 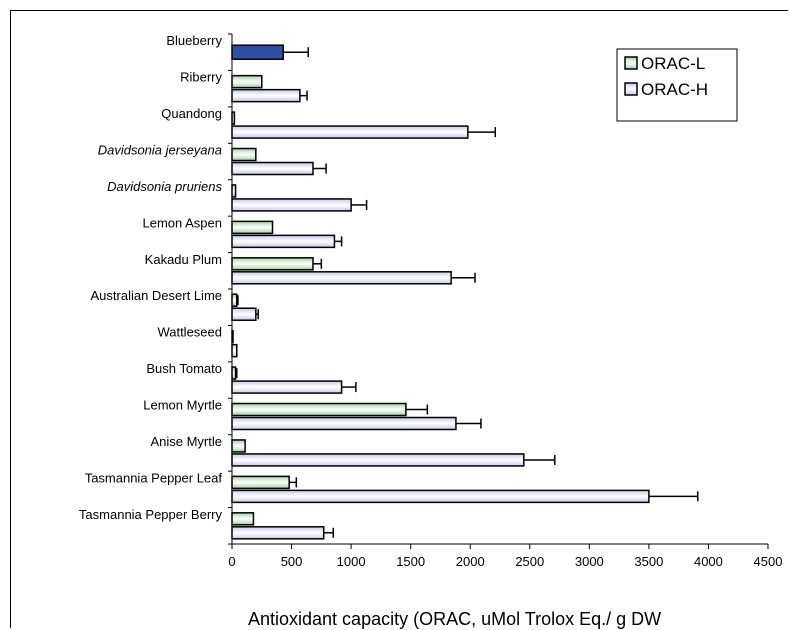 What do you see at coordinates (191, 113) in the screenshot?
I see `category-label: Quandong` at bounding box center [191, 113].